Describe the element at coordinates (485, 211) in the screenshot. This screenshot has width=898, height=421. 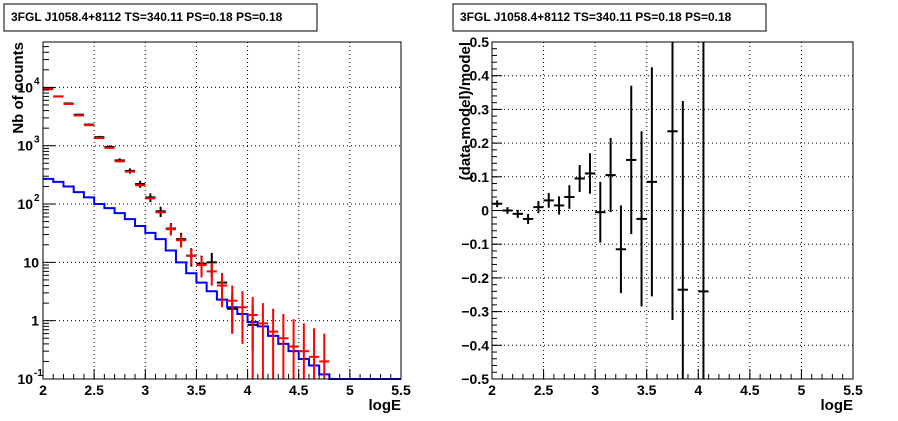
I see `right-y-tick-label: 0` at that location.